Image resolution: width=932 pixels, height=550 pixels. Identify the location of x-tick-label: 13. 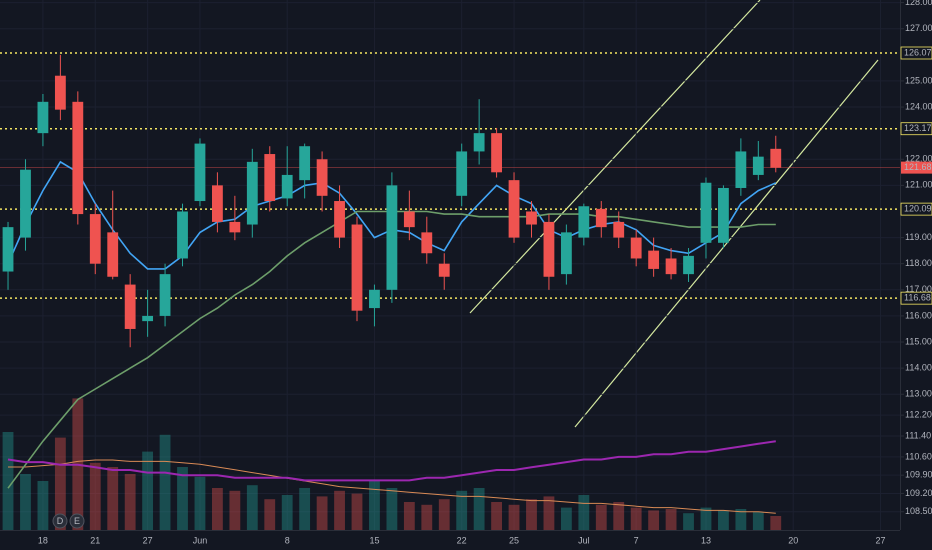
(706, 540).